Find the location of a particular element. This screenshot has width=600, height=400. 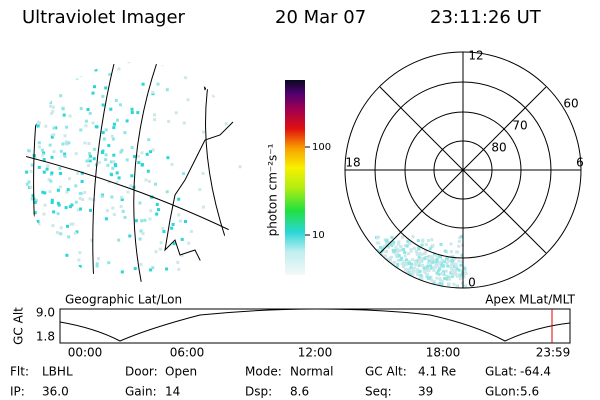

status-value: LBHL is located at coordinates (57, 372).